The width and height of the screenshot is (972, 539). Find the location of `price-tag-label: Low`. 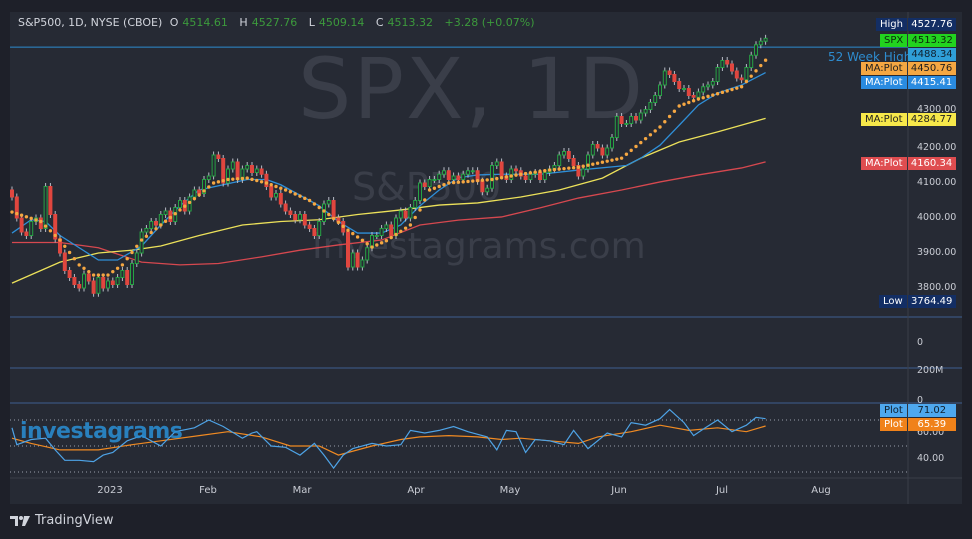

price-tag-label: Low is located at coordinates (893, 301).